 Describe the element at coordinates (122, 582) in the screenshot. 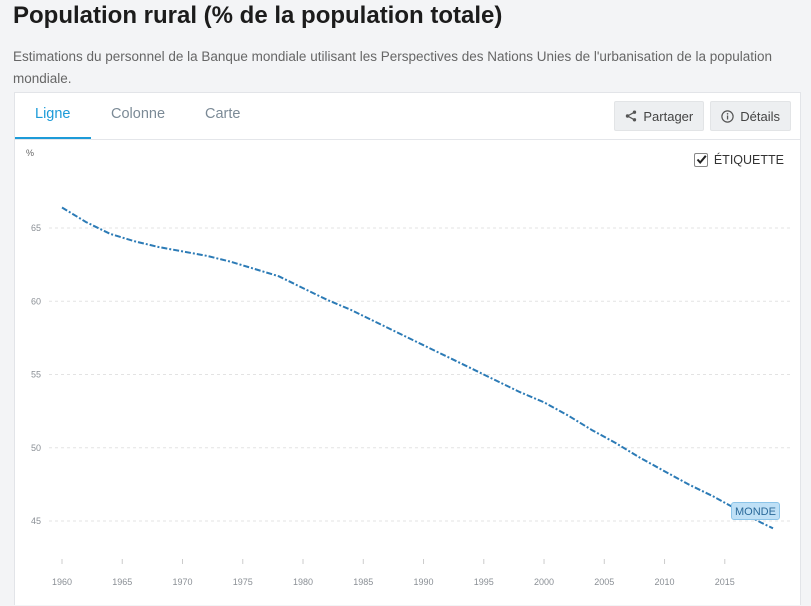

I see `x-tick-label: 1965` at that location.